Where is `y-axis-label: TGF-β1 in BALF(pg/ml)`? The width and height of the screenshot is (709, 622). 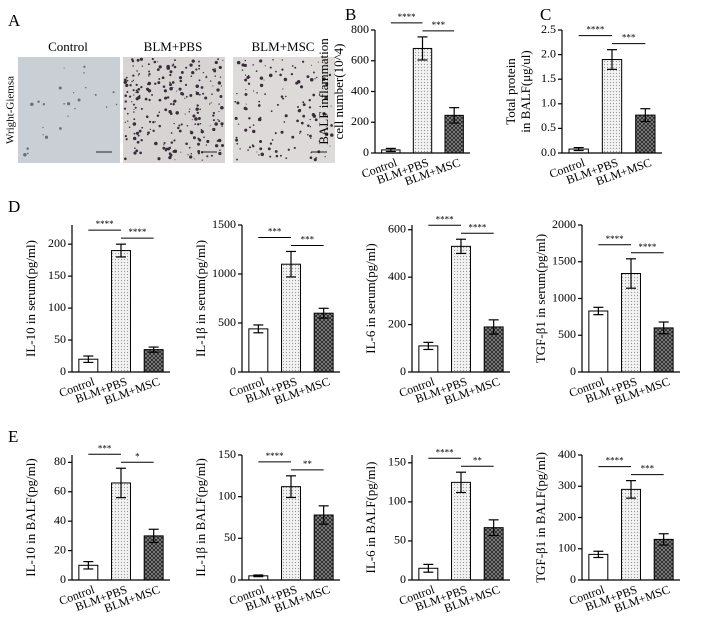 y-axis-label: TGF-β1 in BALF(pg/ml) is located at coordinates (540, 517).